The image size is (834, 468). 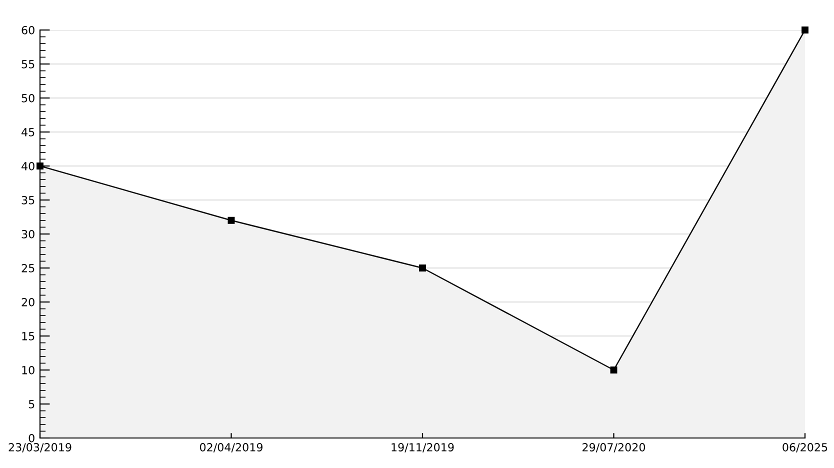 I want to click on y-tick-label: 55, so click(x=28, y=64).